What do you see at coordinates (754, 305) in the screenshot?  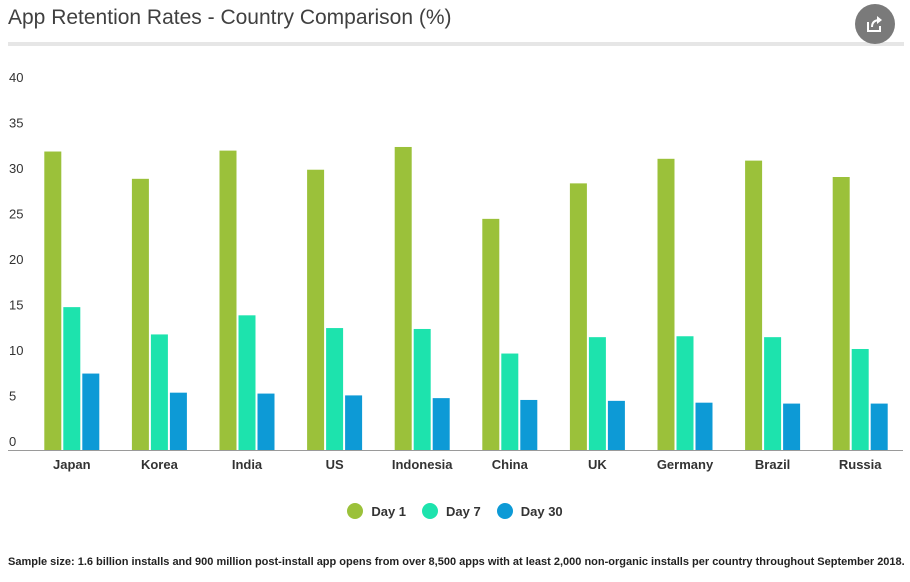 I see `bar-day1-brazil` at bounding box center [754, 305].